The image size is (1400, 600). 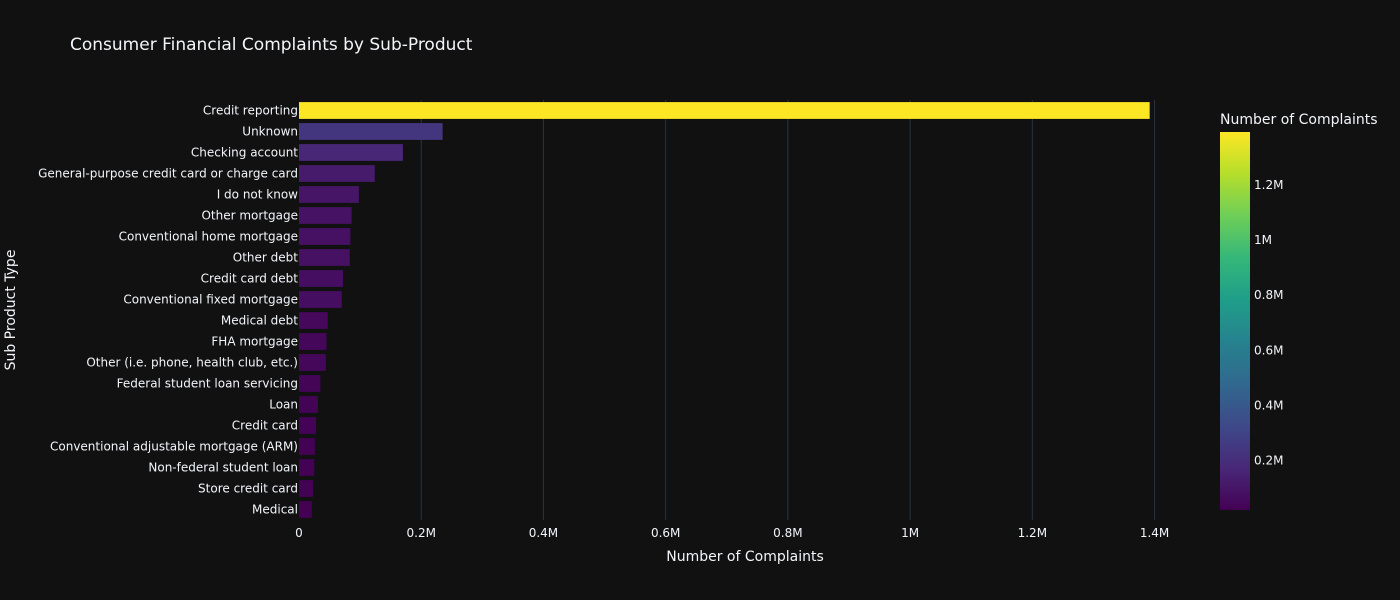 I want to click on category-label: Other debt, so click(x=266, y=258).